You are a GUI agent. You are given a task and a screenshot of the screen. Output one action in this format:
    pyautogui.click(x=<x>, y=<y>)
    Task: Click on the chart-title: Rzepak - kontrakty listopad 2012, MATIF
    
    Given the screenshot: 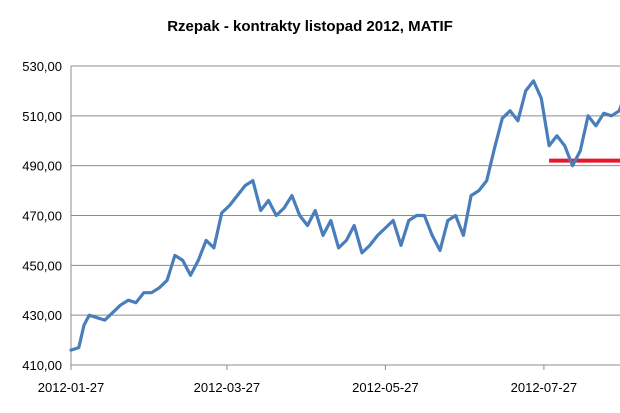 What is the action you would take?
    pyautogui.click(x=310, y=26)
    